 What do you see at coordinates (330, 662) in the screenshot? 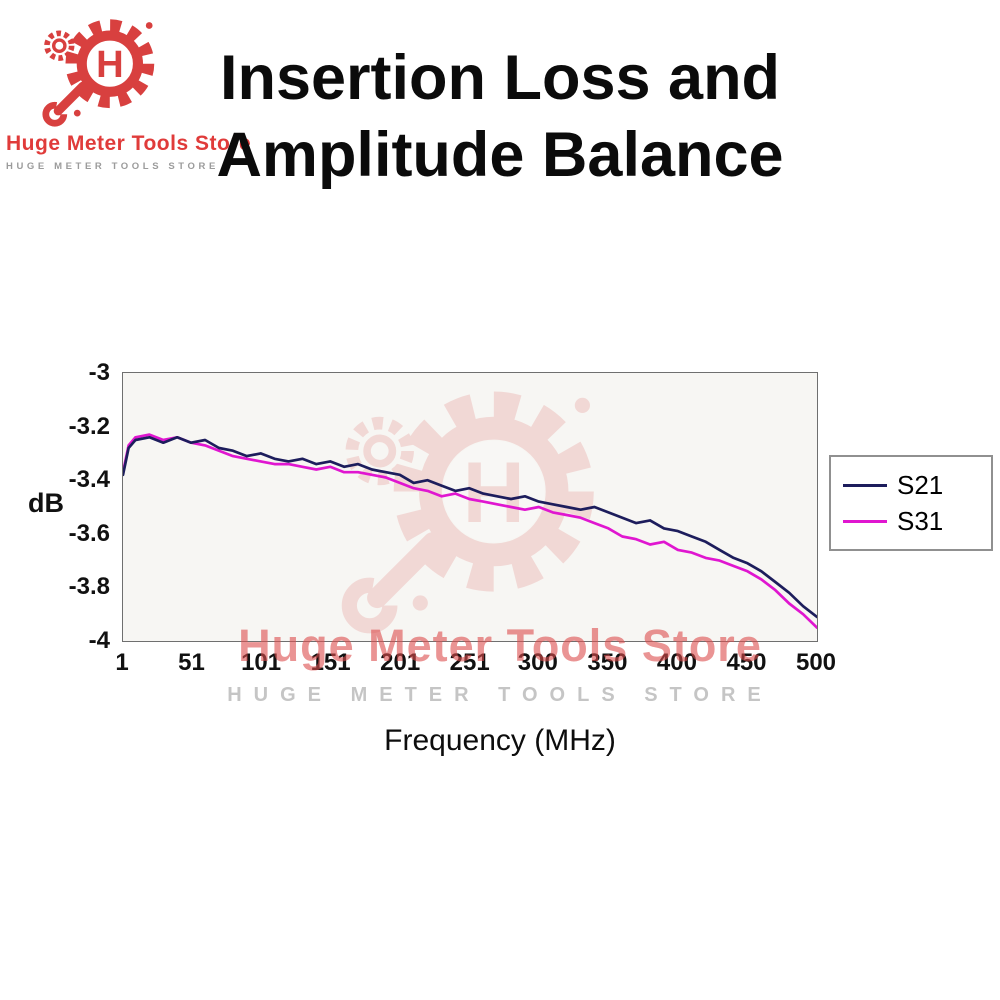
I see `x-tick-label: 151` at bounding box center [330, 662].